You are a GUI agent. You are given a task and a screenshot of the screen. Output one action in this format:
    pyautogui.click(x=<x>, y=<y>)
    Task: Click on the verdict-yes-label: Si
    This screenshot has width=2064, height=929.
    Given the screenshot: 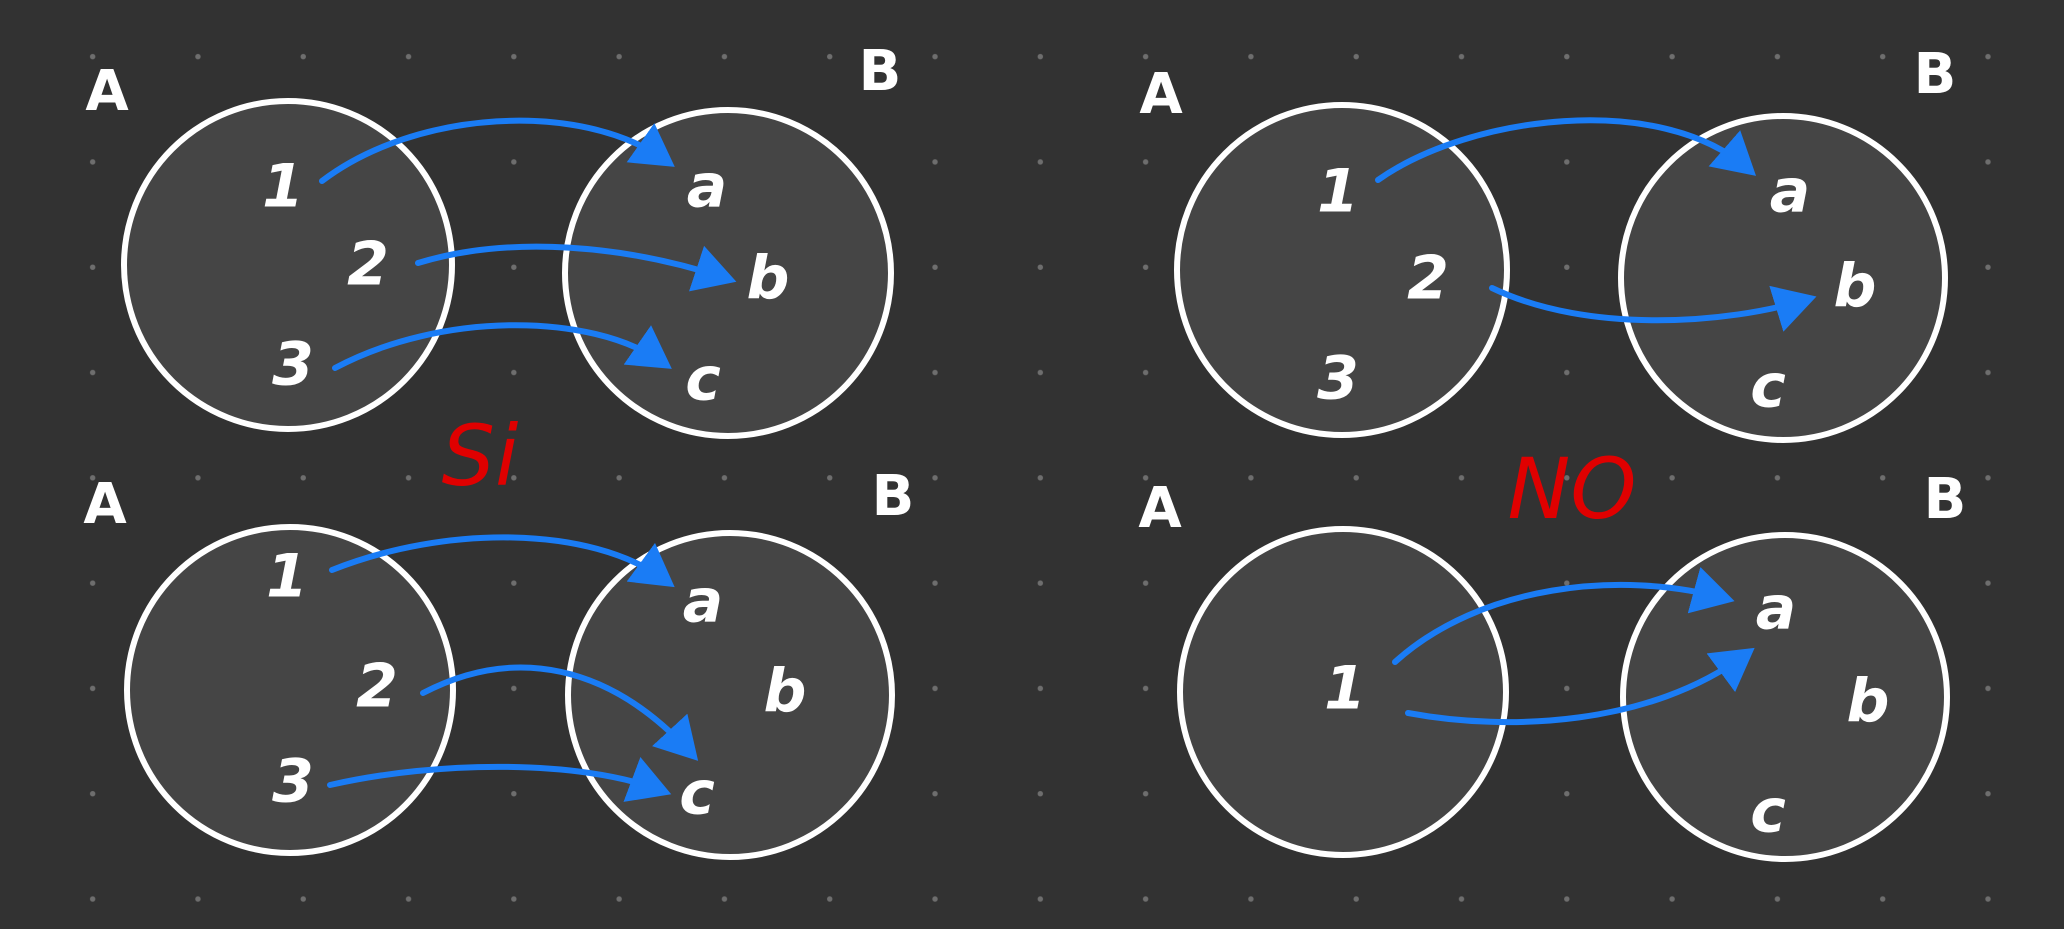 What is the action you would take?
    pyautogui.click(x=480, y=456)
    